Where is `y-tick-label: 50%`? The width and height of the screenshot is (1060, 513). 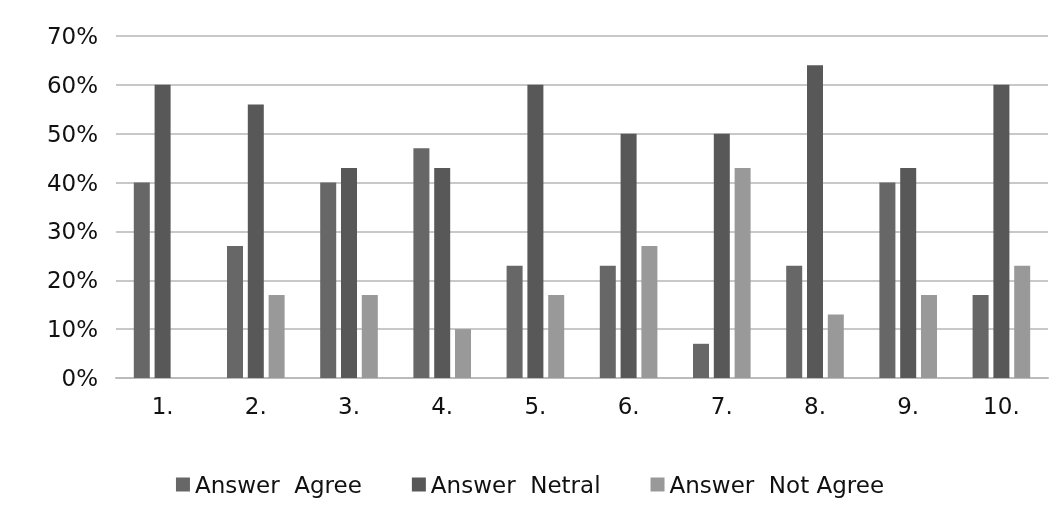
y-tick-label: 50% is located at coordinates (72, 133).